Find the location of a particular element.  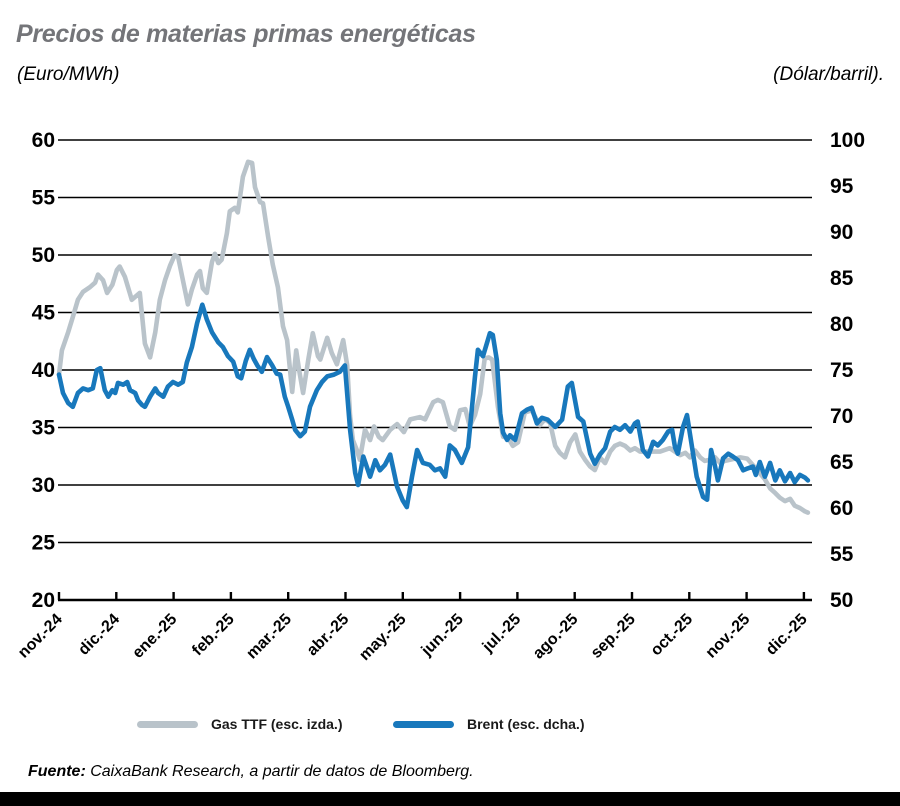

legend-item-gas-ttf: Gas TTF (esc. izda.) is located at coordinates (239, 724).